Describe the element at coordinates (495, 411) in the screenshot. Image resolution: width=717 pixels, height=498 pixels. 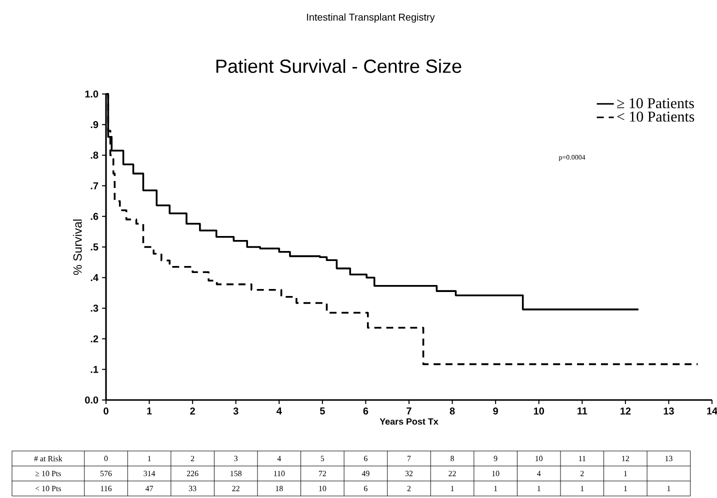
I see `x-tick-label: 9` at that location.